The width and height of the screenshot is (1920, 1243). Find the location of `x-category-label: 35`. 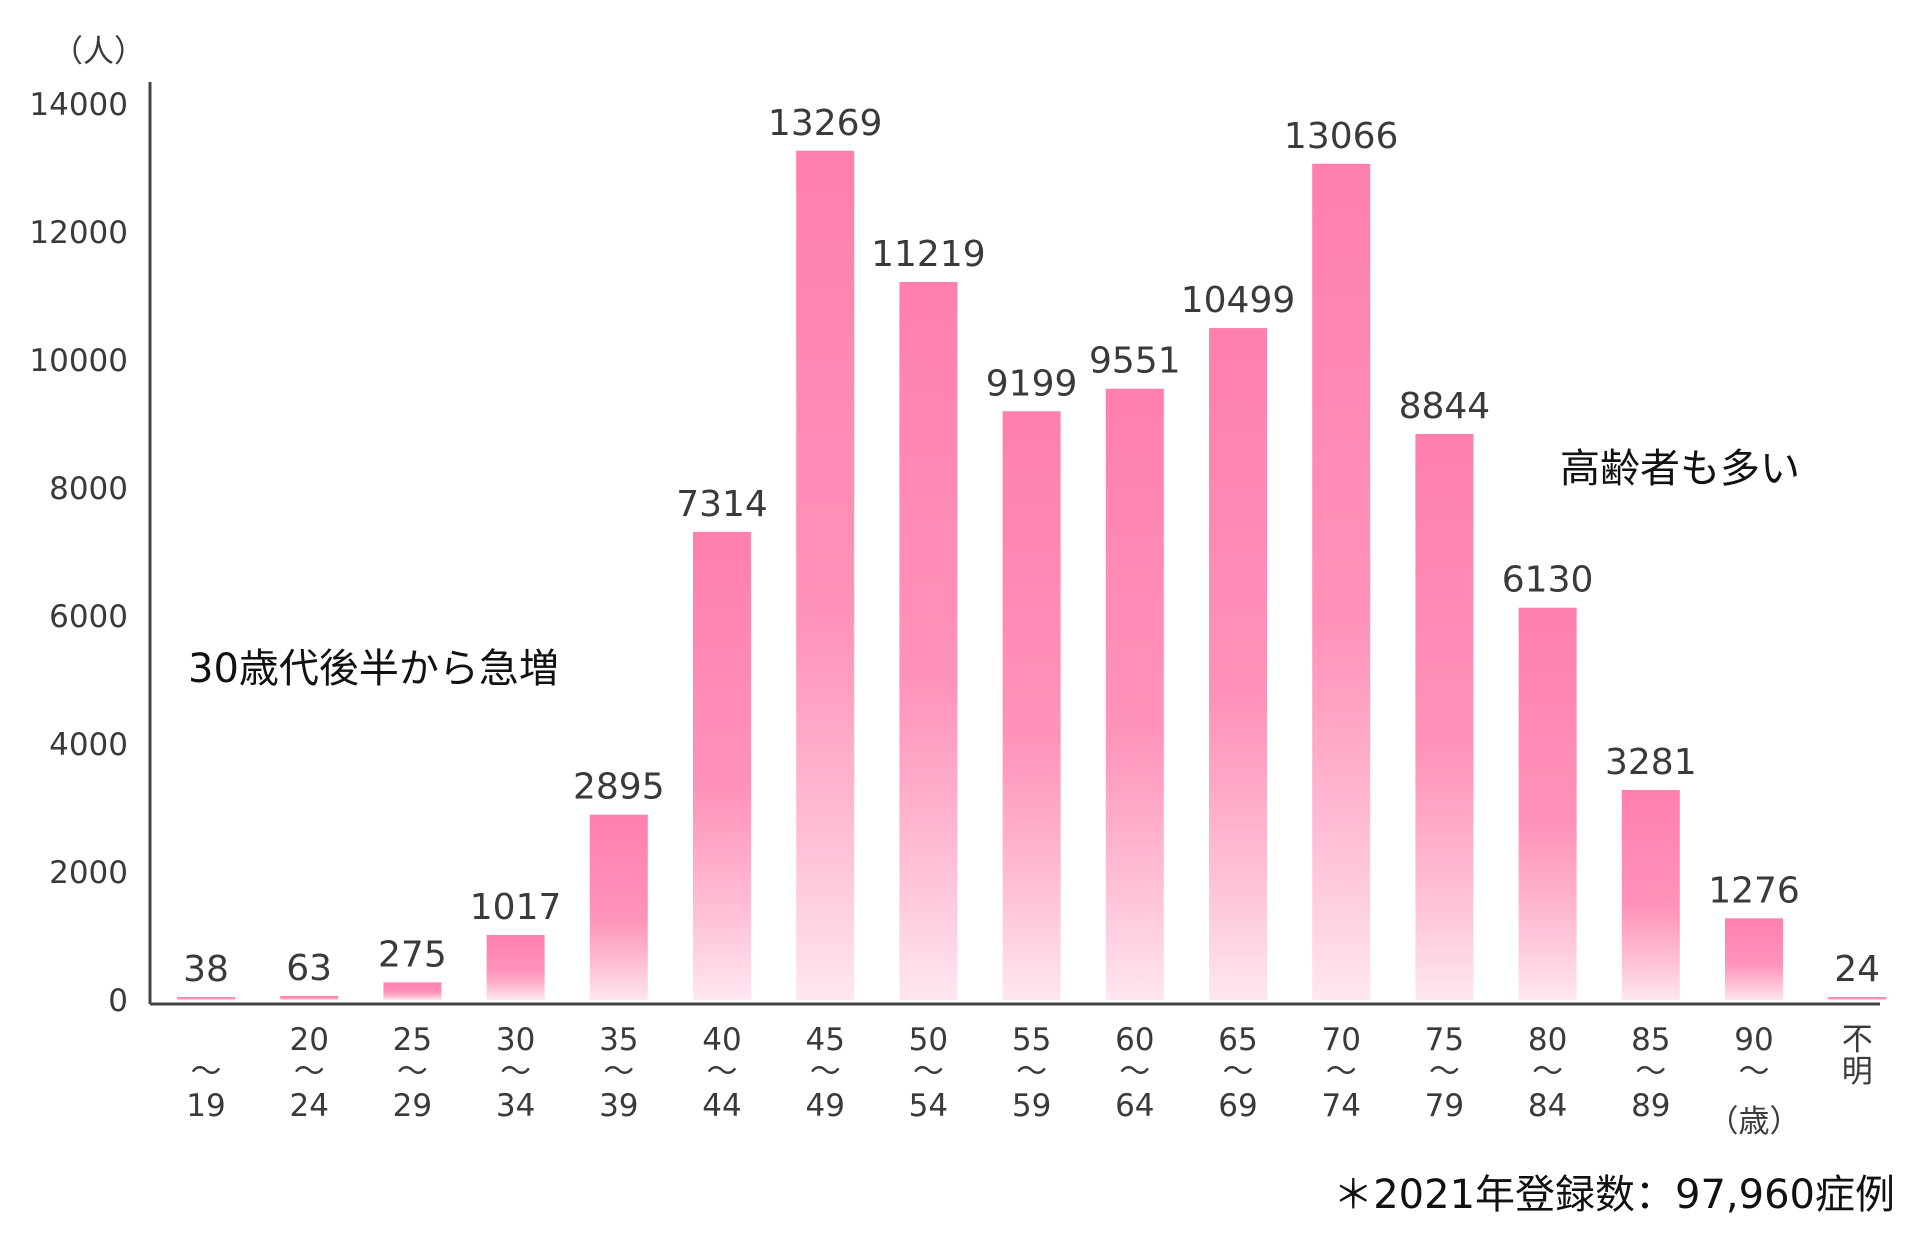

x-category-label: 35 is located at coordinates (618, 1040).